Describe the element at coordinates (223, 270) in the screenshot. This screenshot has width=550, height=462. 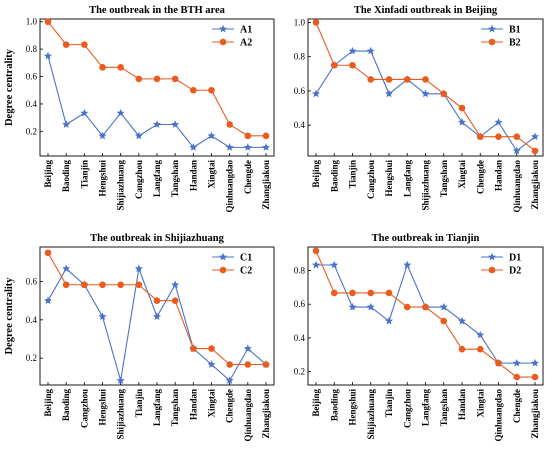
I see `legend-marker-C2` at that location.